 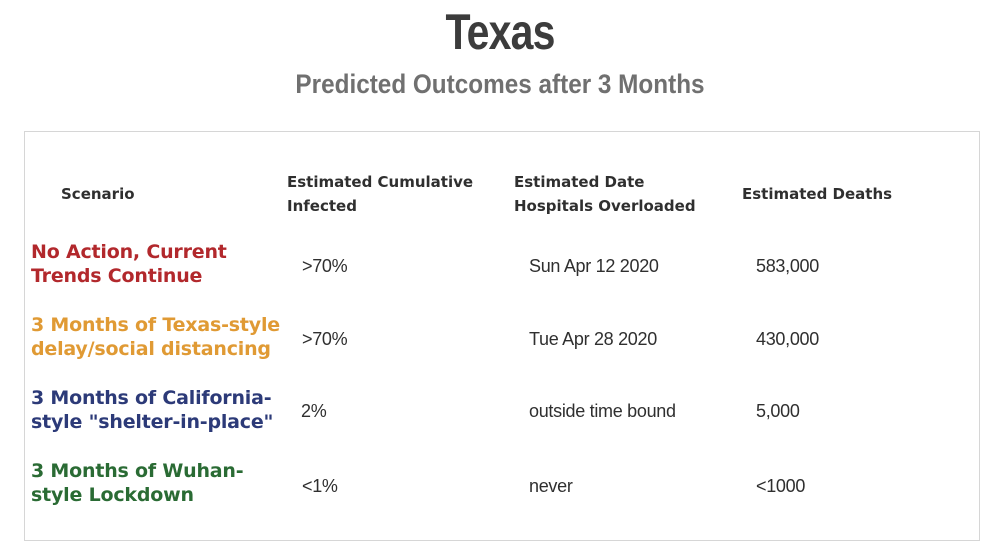 What do you see at coordinates (500, 32) in the screenshot?
I see `page-title: Texas` at bounding box center [500, 32].